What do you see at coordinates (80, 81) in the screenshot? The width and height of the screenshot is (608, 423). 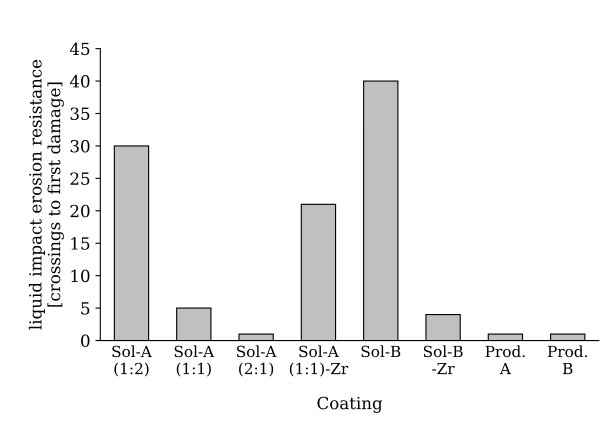 I see `y-tick-label: 40` at bounding box center [80, 81].